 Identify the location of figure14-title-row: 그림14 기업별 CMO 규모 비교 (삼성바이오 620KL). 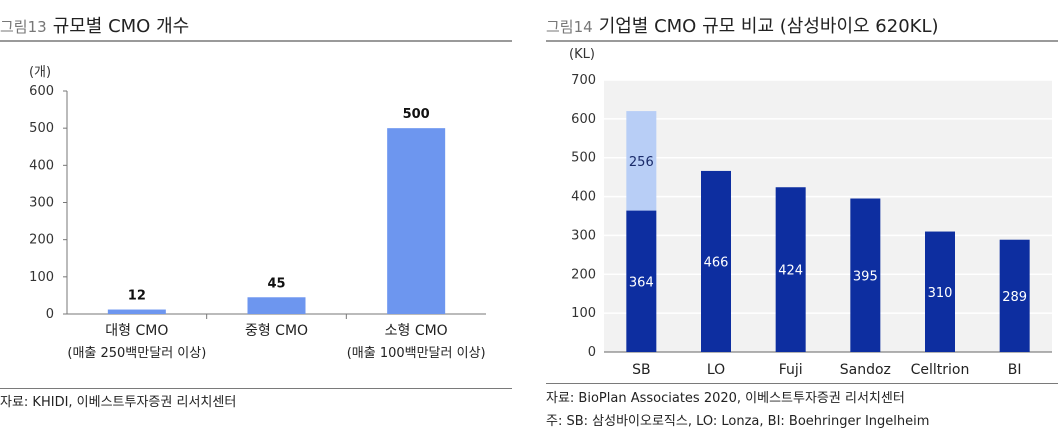
(742, 25).